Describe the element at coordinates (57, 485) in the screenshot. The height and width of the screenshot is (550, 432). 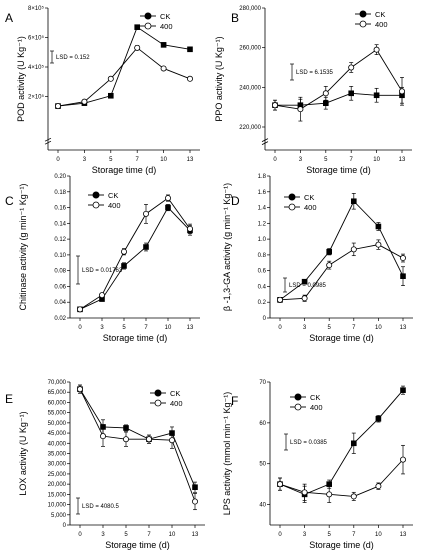
I see `y-tick-label: 20,000` at that location.